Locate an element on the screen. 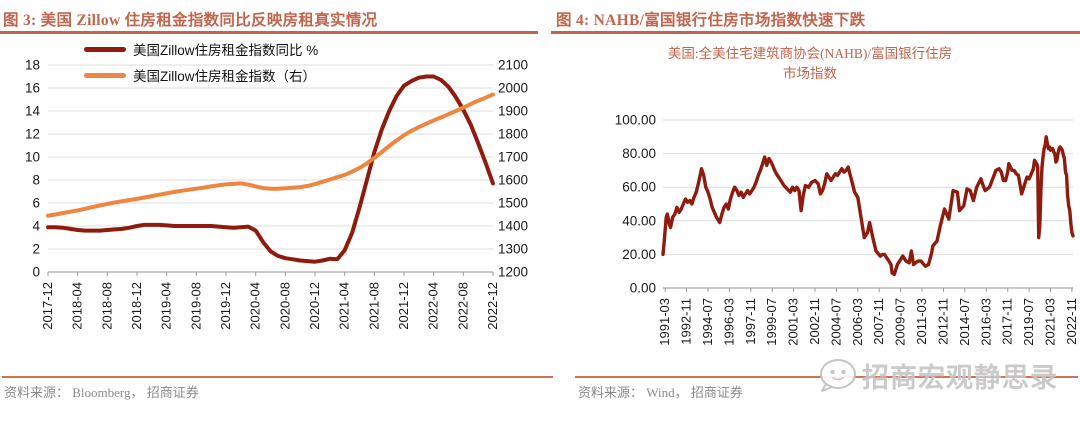 The height and width of the screenshot is (426, 1080). svg-text: 1999-07 is located at coordinates (771, 322).